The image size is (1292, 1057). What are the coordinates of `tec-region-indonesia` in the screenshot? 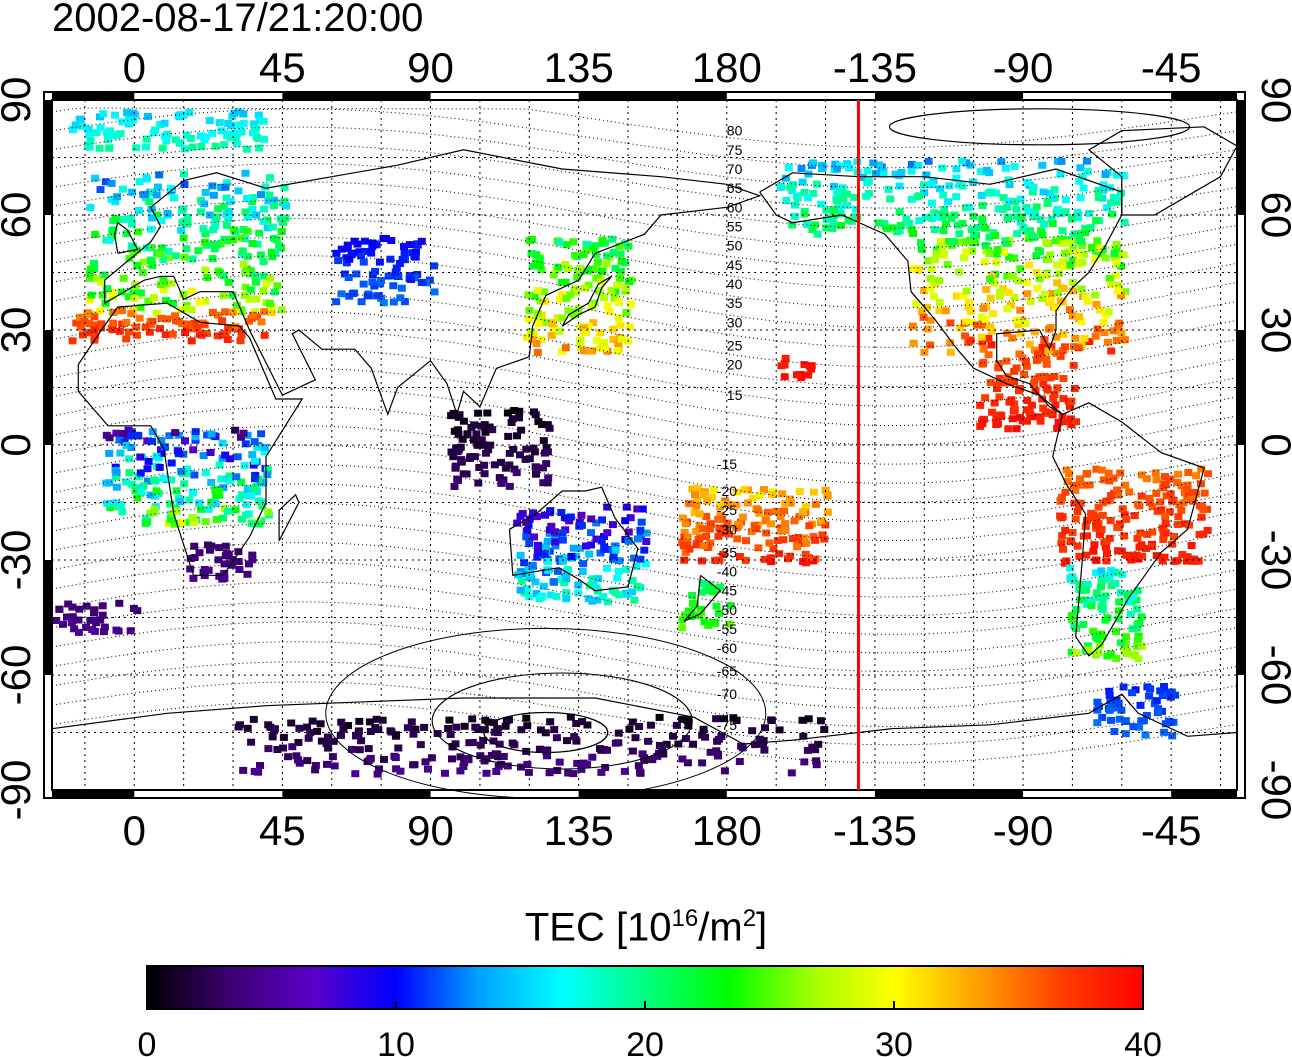 It's located at (500, 448).